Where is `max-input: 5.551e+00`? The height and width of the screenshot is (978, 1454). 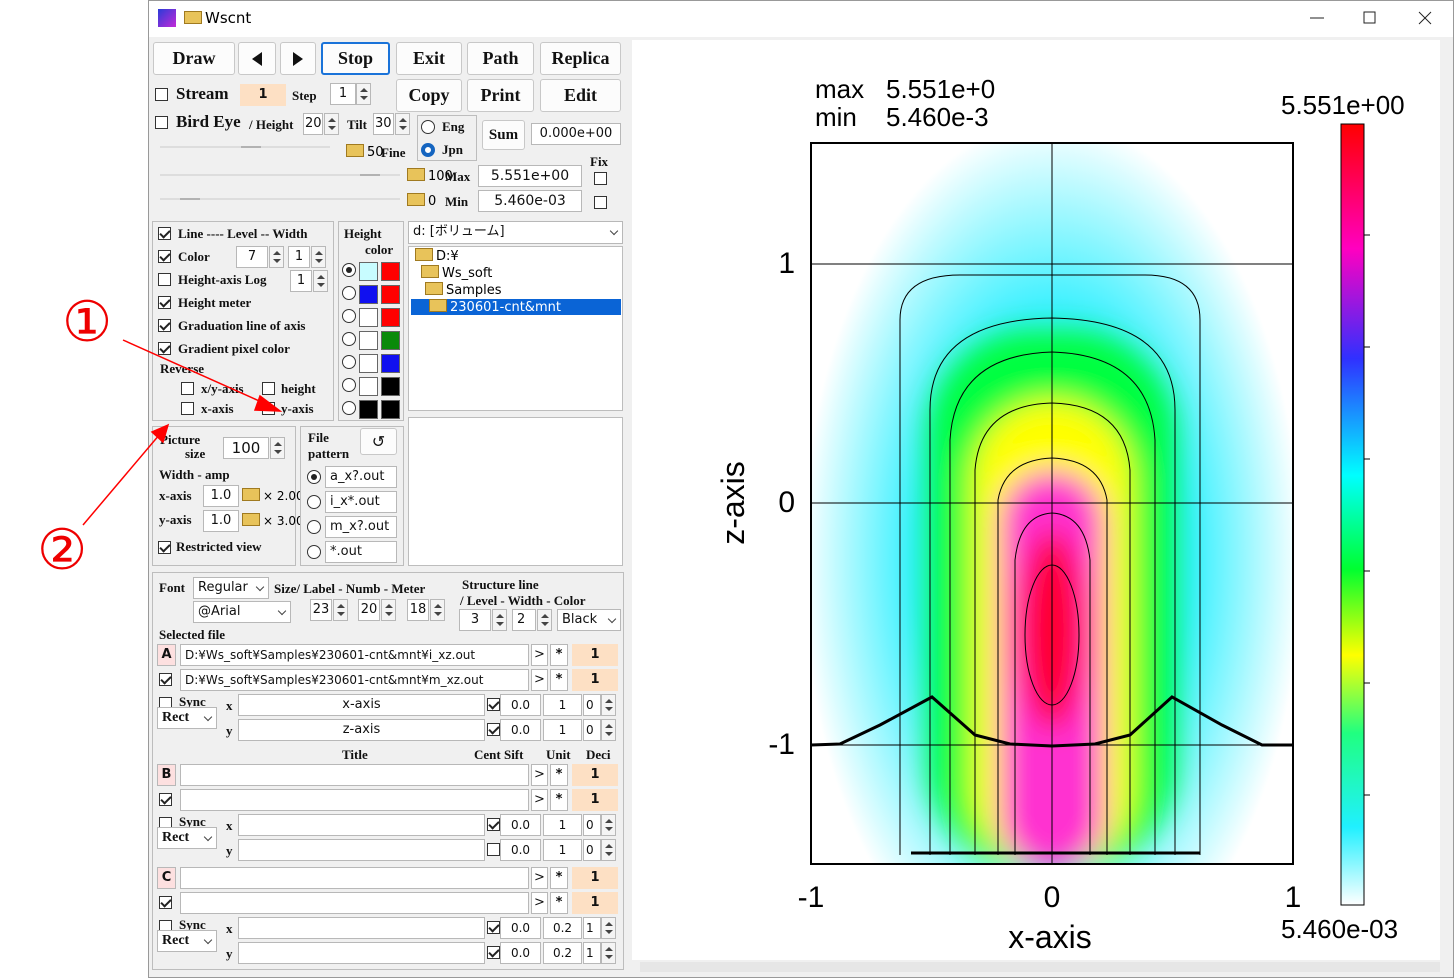 max-input: 5.551e+00 is located at coordinates (530, 176).